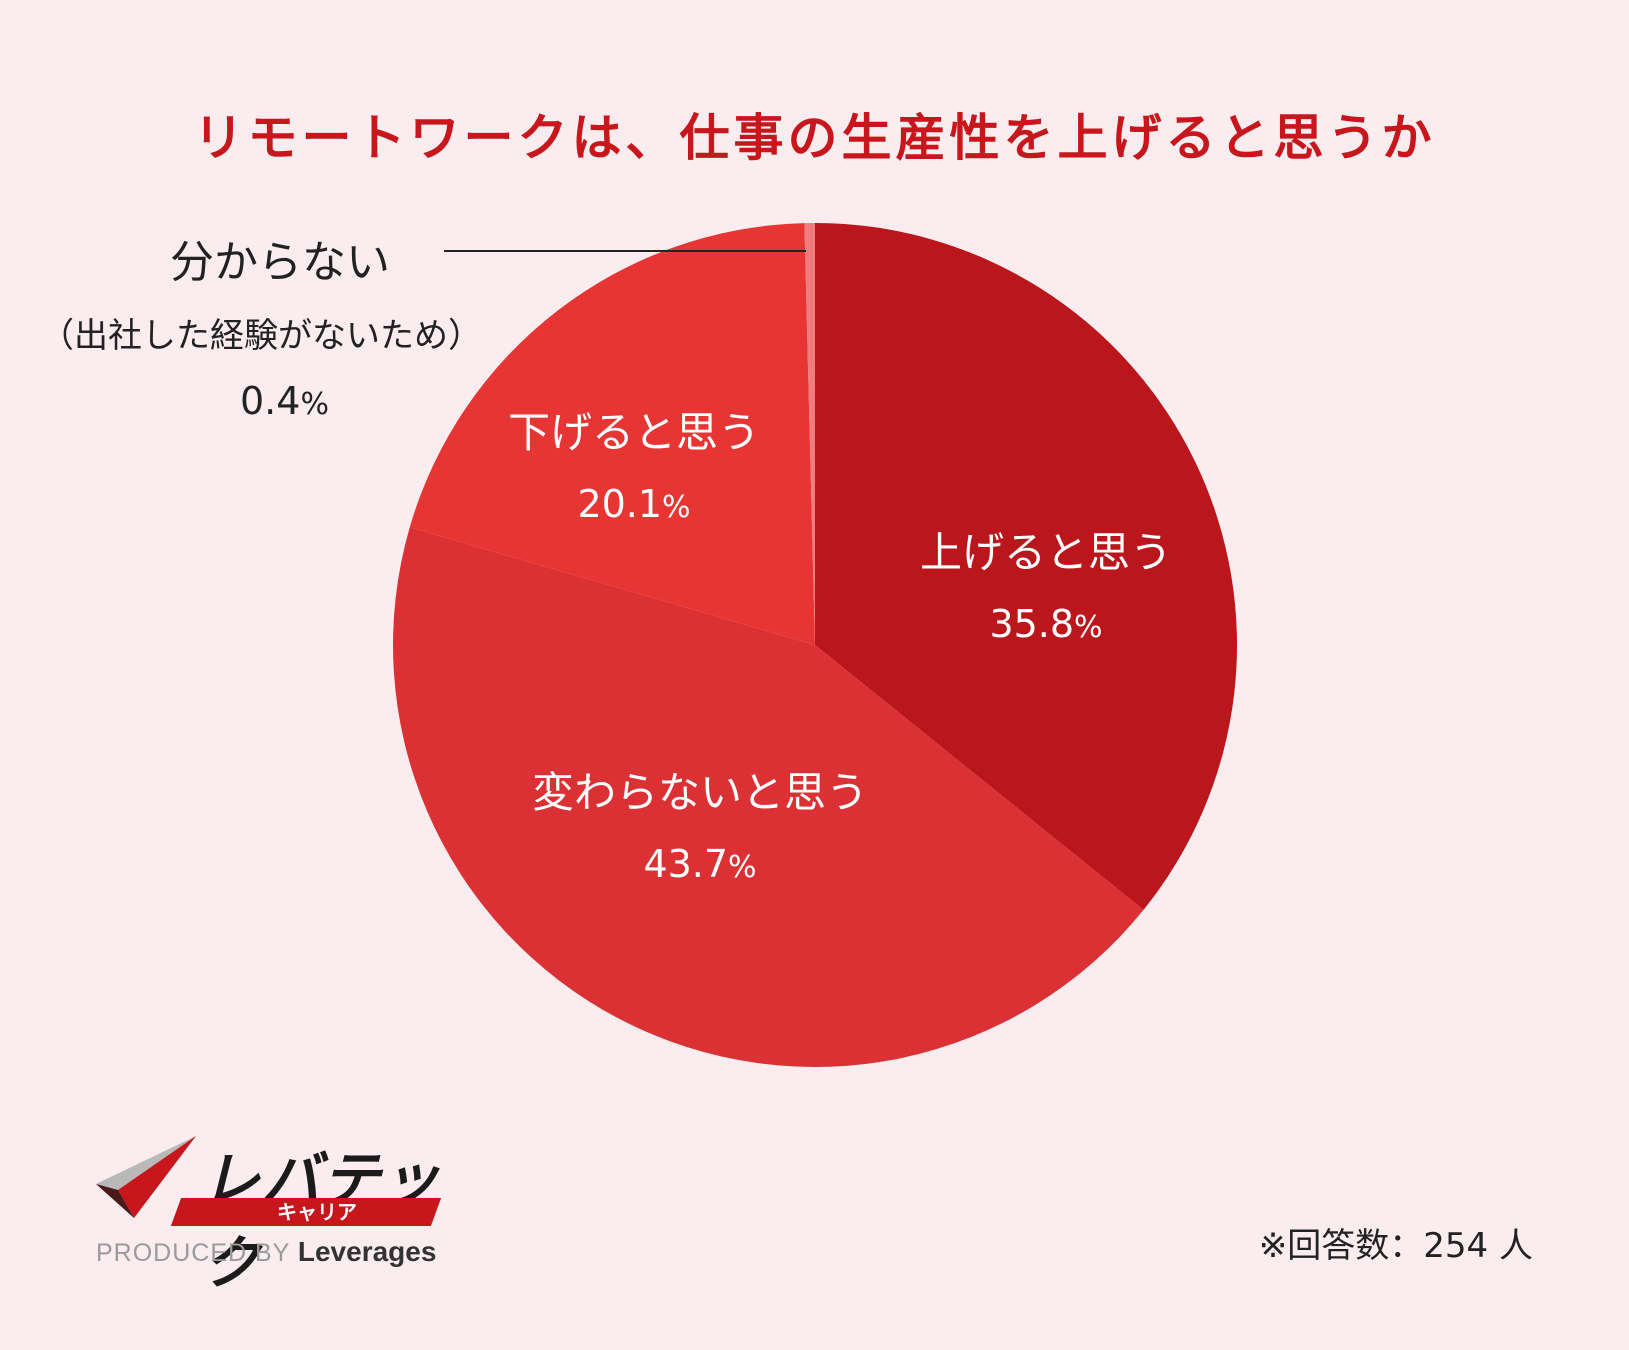 This screenshot has width=1629, height=1350. I want to click on logo-sub: キャリア, so click(317, 1212).